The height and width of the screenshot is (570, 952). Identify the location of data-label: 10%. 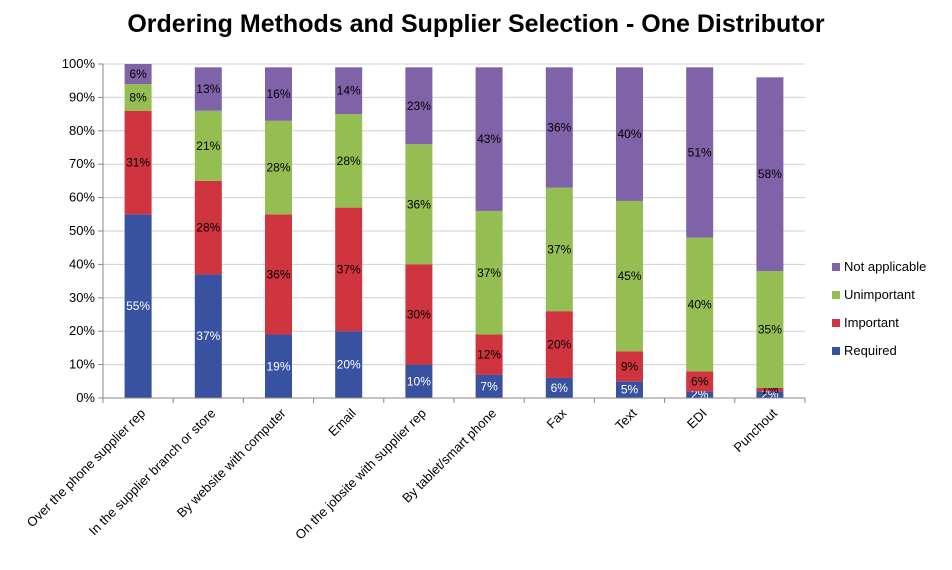
(419, 381).